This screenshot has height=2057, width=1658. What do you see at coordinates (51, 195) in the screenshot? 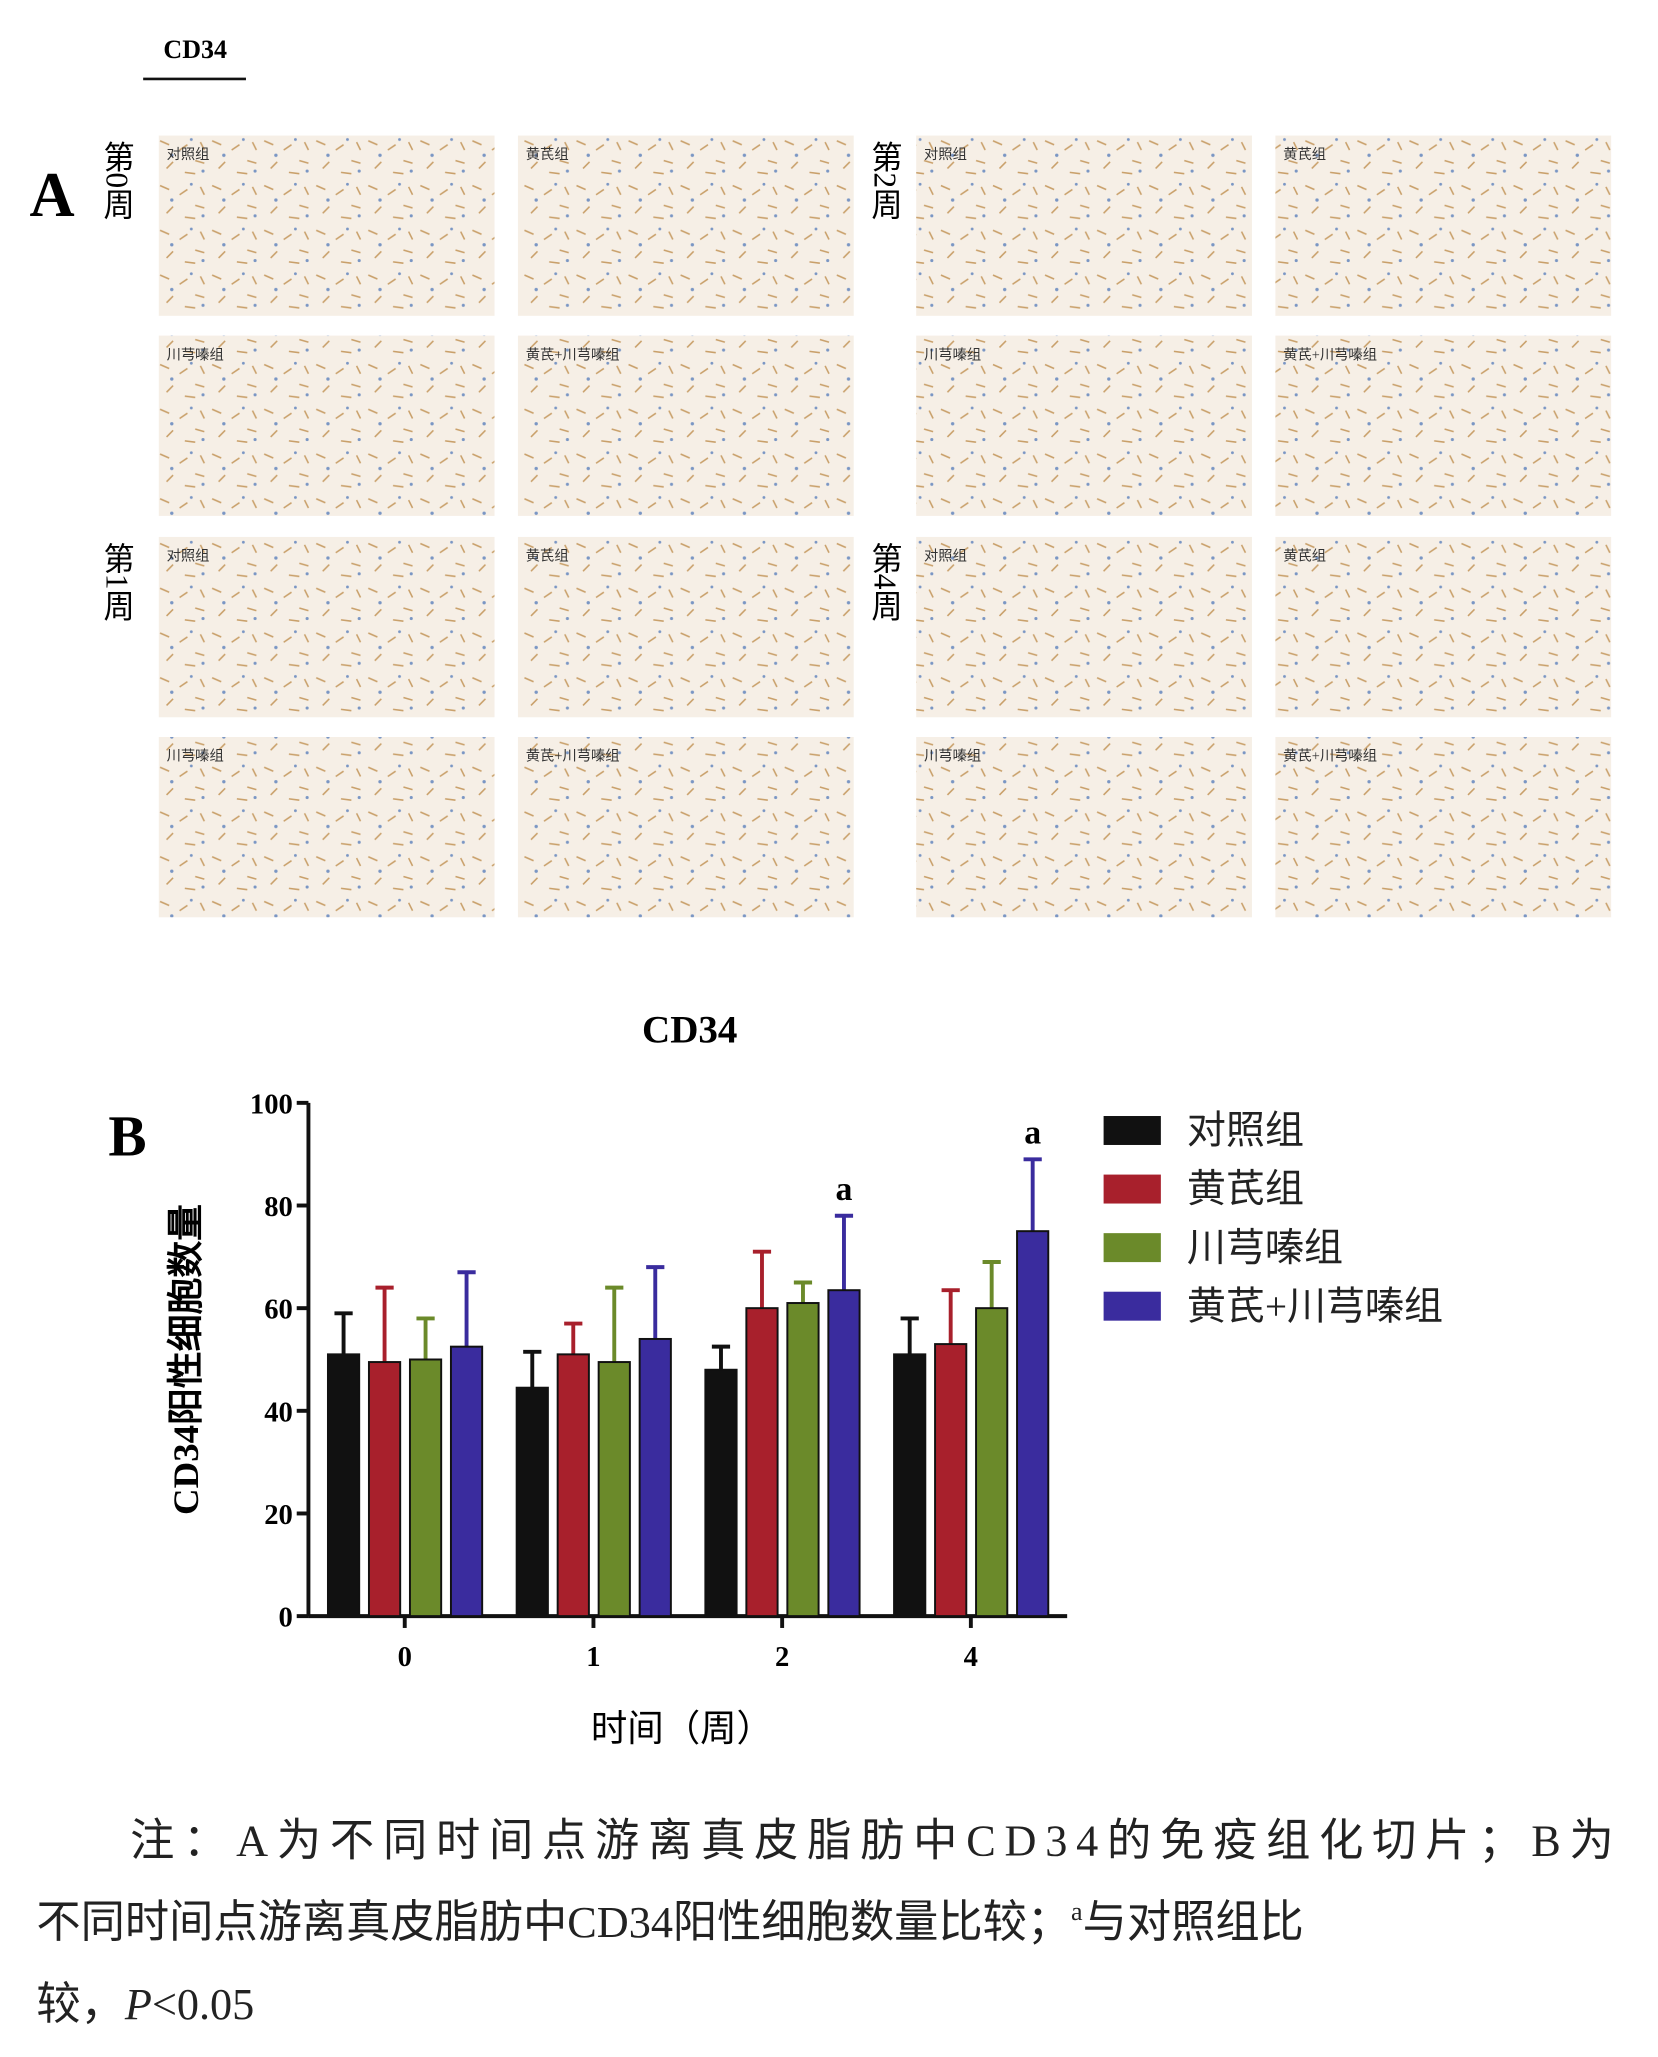
I see `panel-label: A` at bounding box center [51, 195].